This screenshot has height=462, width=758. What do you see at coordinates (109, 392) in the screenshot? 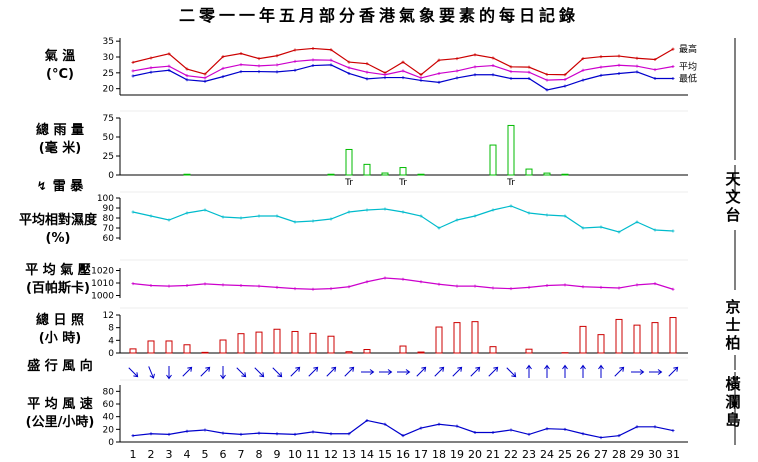
I see `windspeed-ytick-label: 80` at bounding box center [109, 392].